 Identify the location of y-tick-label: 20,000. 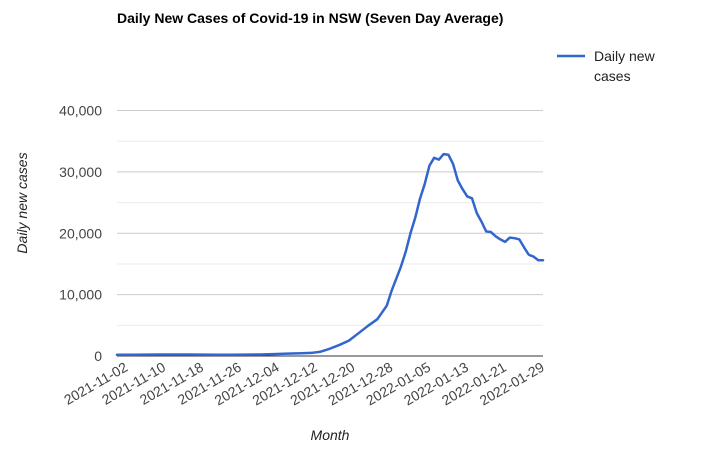
(80, 233).